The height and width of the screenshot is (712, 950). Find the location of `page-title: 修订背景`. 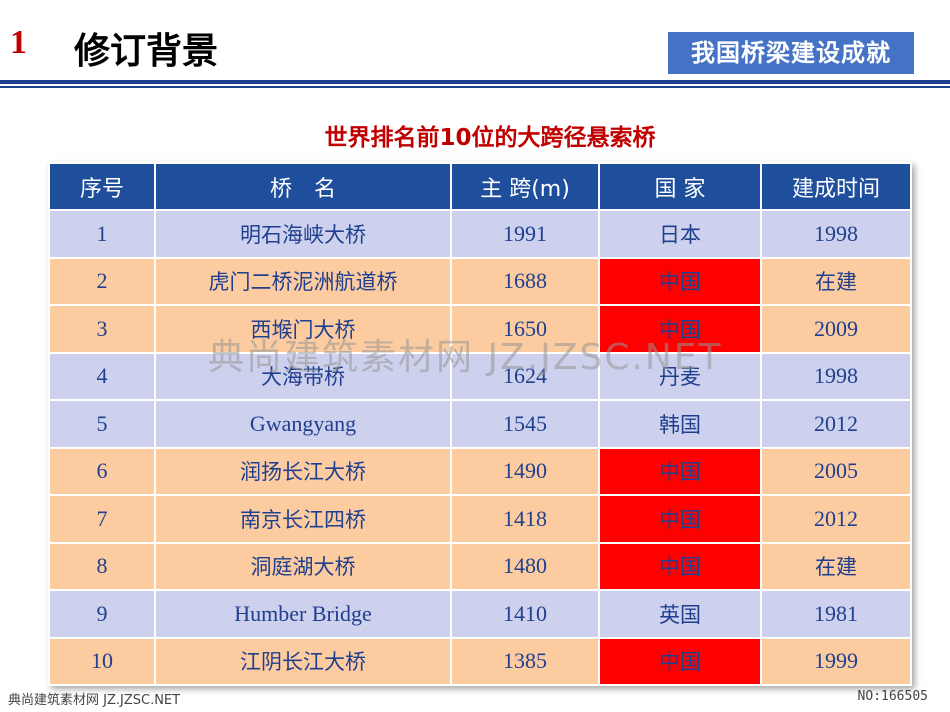

page-title: 修订背景 is located at coordinates (146, 51).